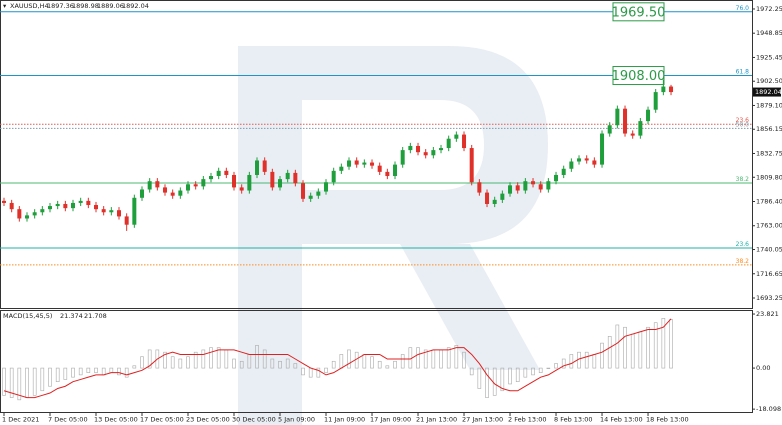  I want to click on x-tick-label: 2 Feb 13:00, so click(527, 420).